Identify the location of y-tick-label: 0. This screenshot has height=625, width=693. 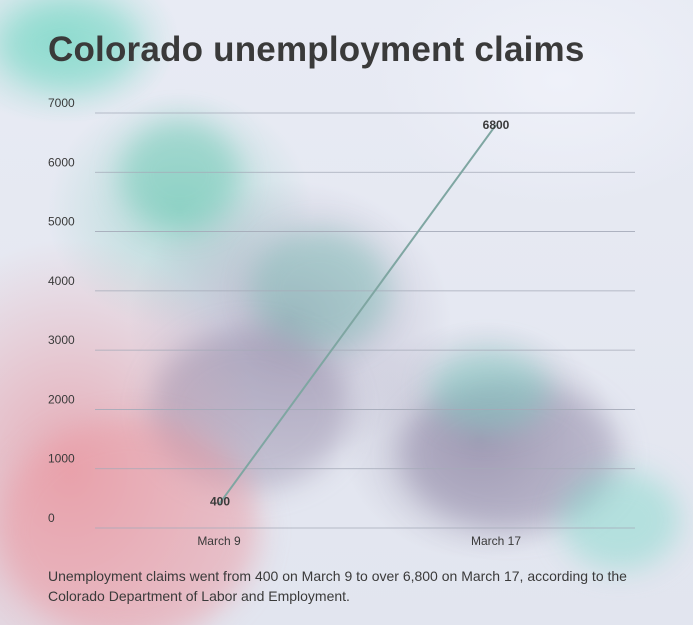
(51, 518).